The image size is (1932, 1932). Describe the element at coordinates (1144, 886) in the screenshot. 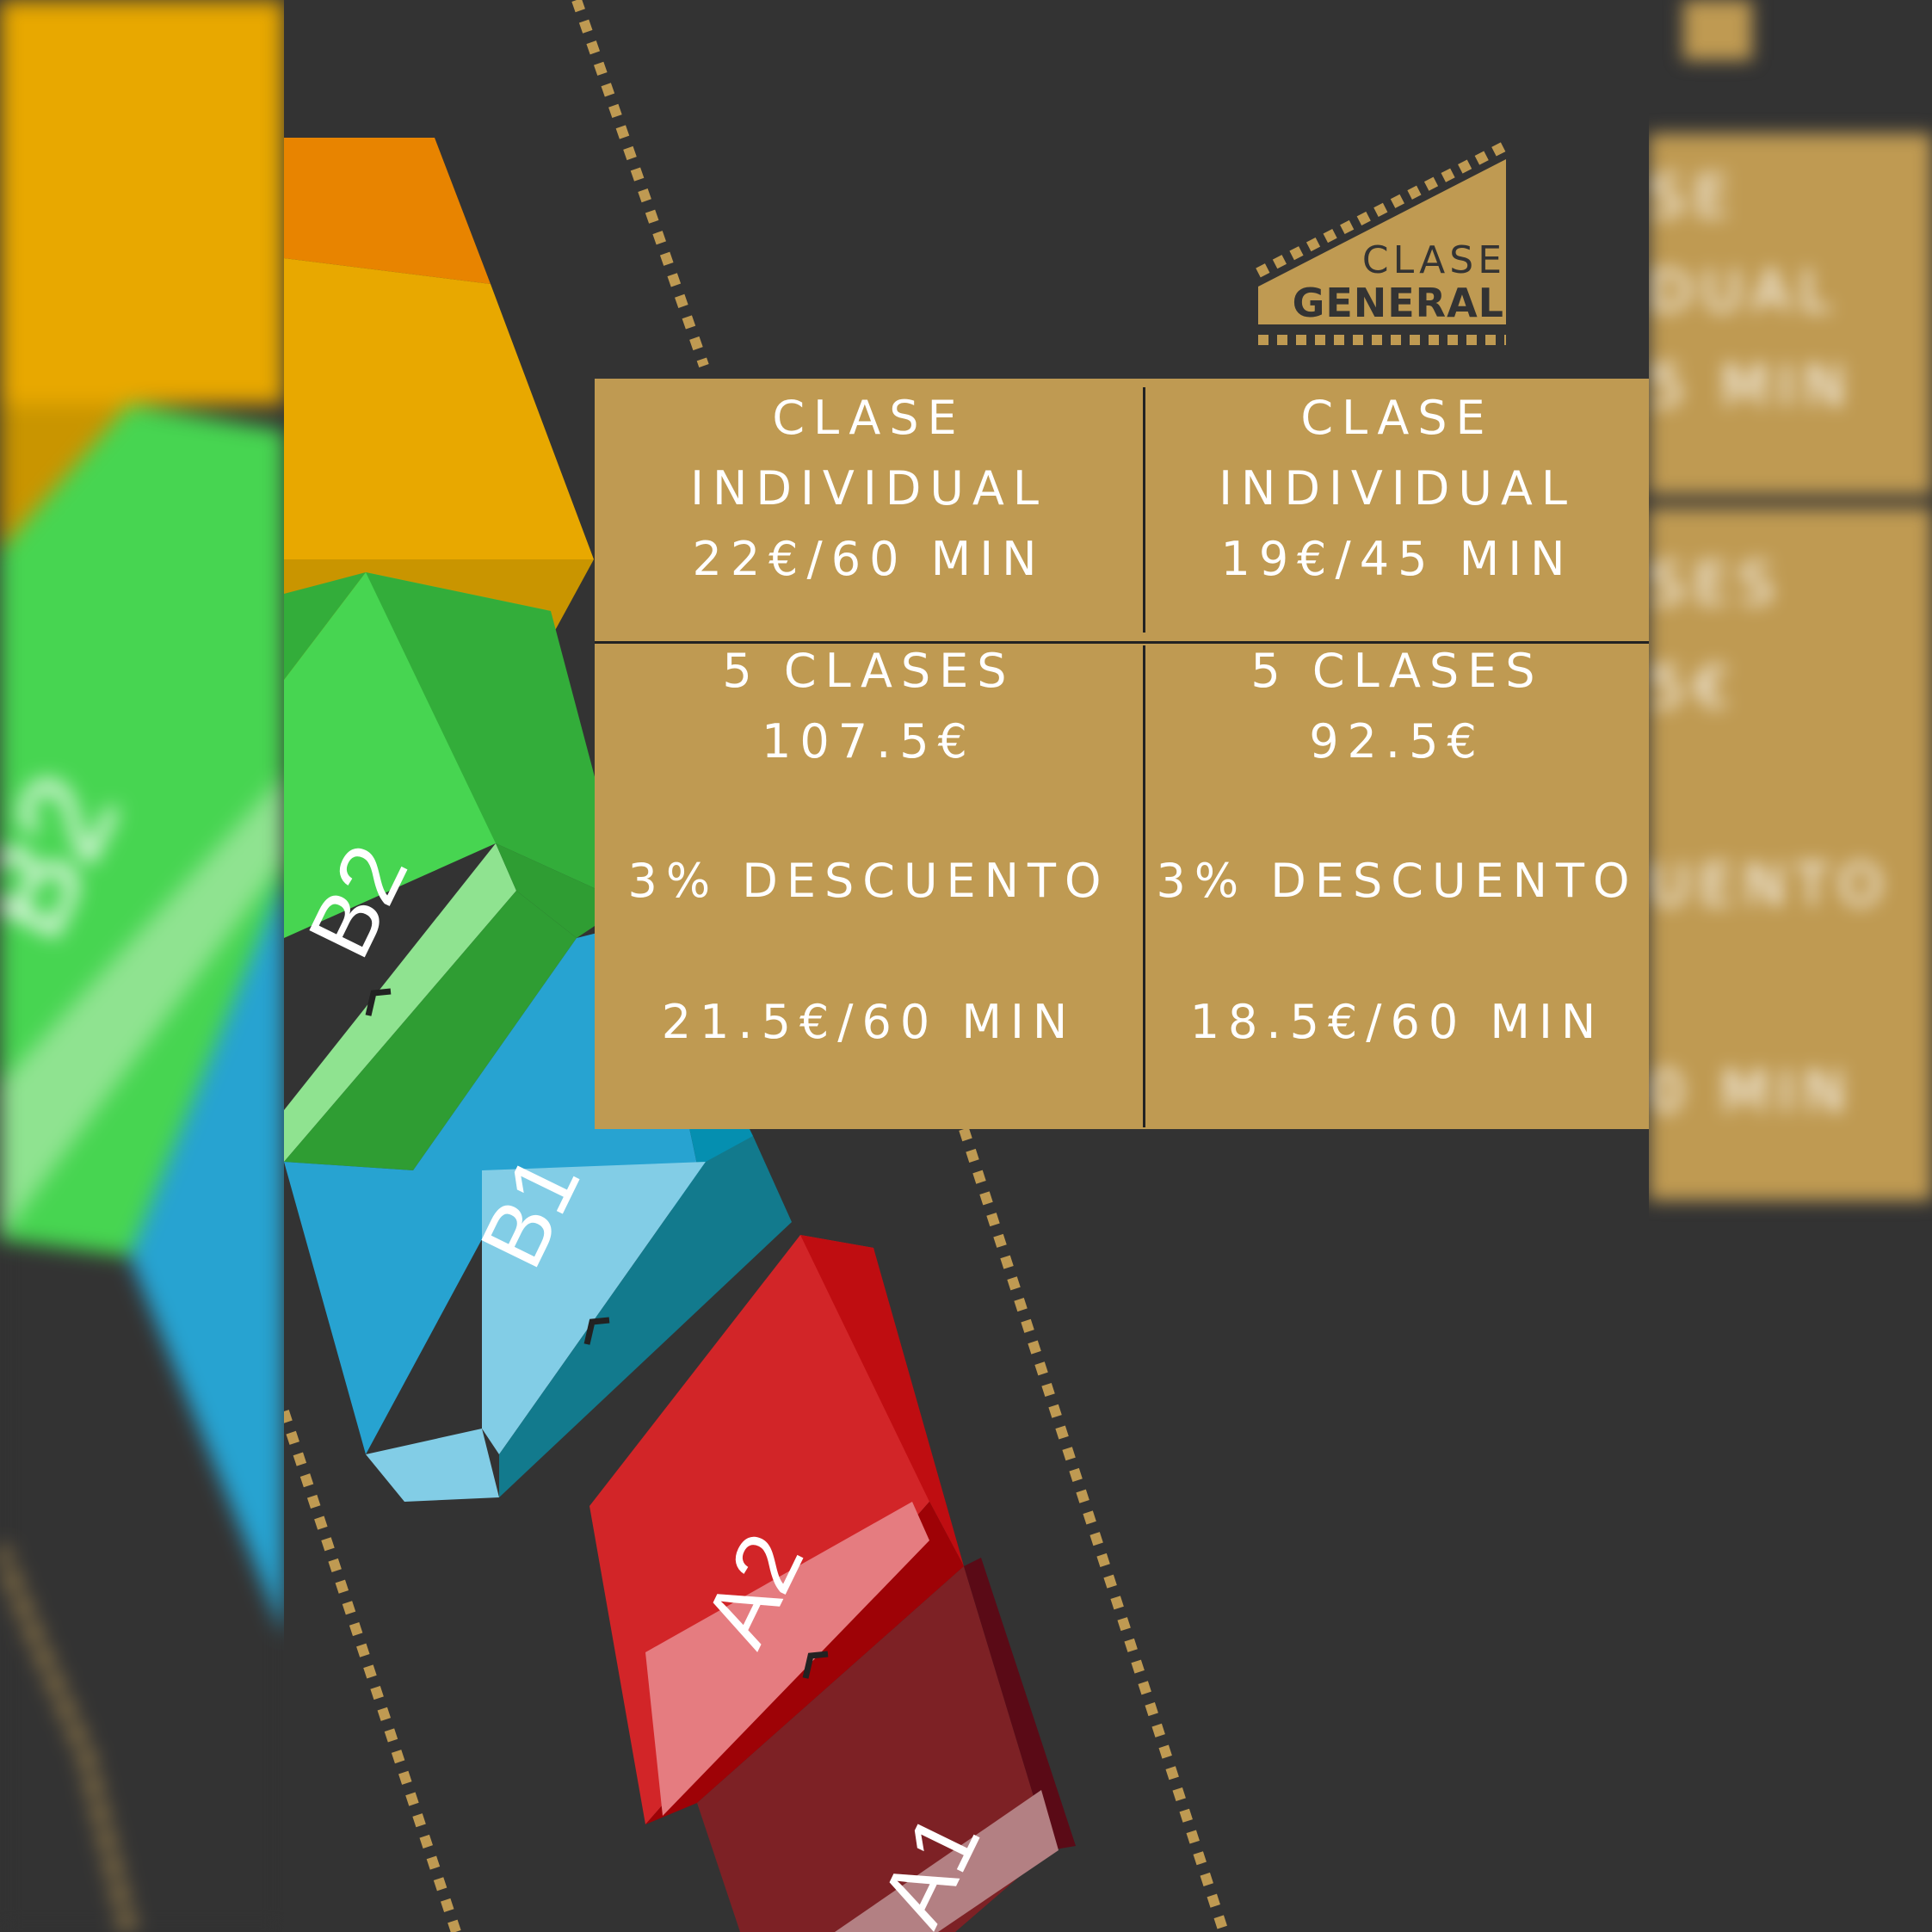

I see `column-divider-bottom` at that location.